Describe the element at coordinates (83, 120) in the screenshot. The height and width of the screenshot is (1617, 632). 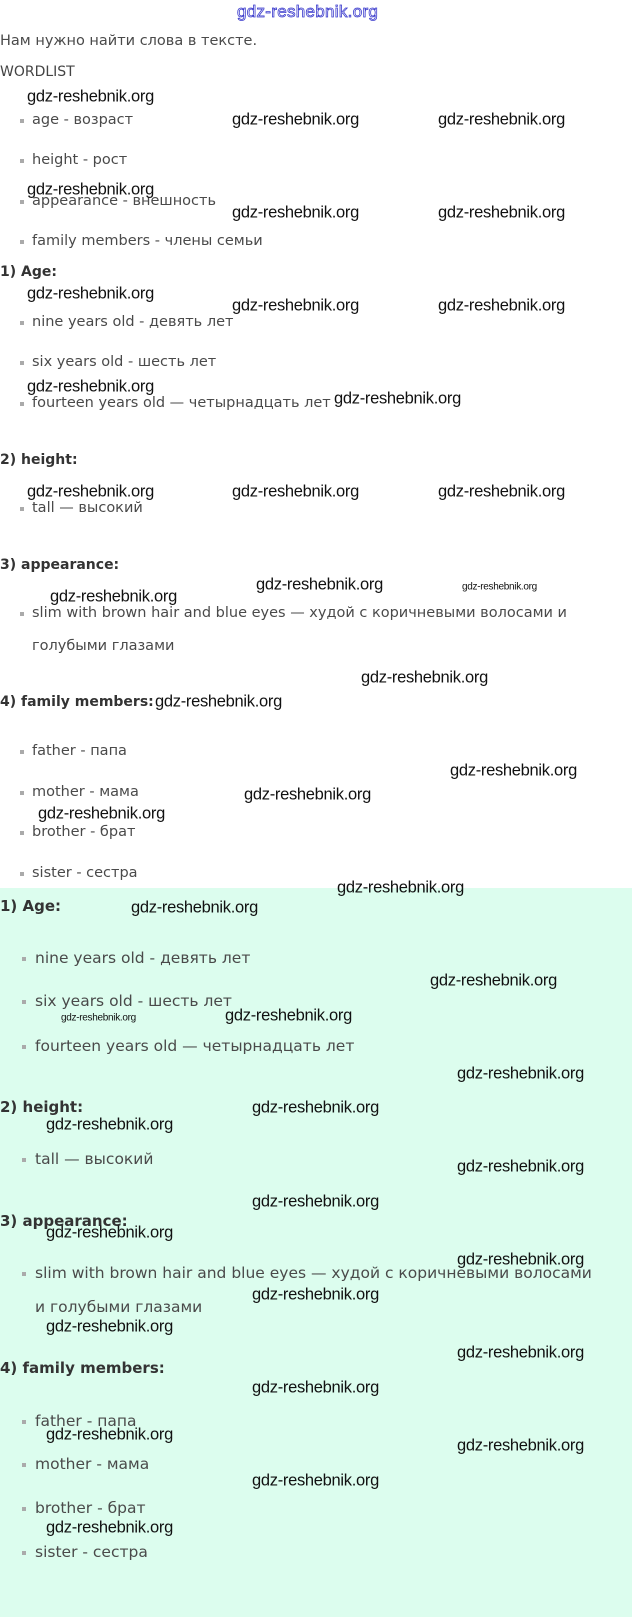
I see `list-item: age - возраст` at that location.